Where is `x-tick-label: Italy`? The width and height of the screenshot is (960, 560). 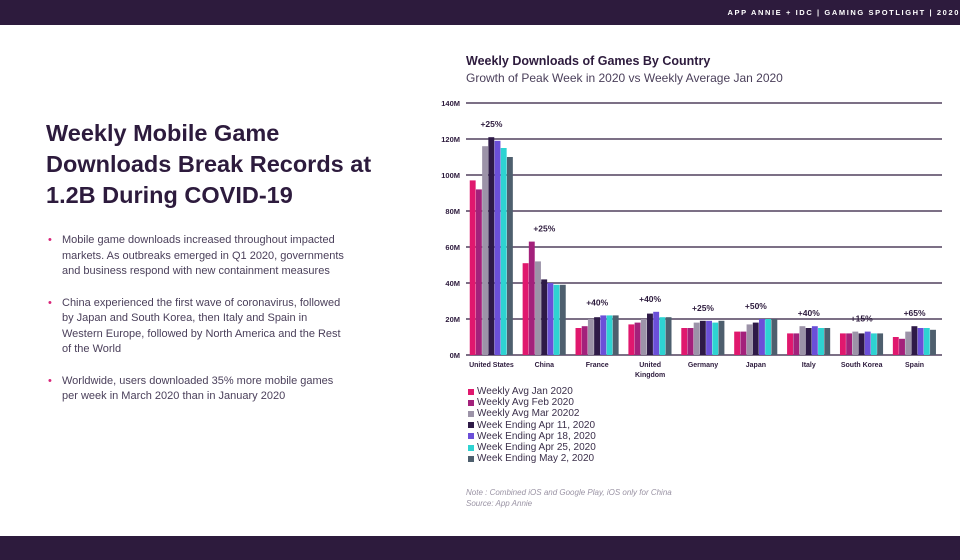 x-tick-label: Italy is located at coordinates (809, 365).